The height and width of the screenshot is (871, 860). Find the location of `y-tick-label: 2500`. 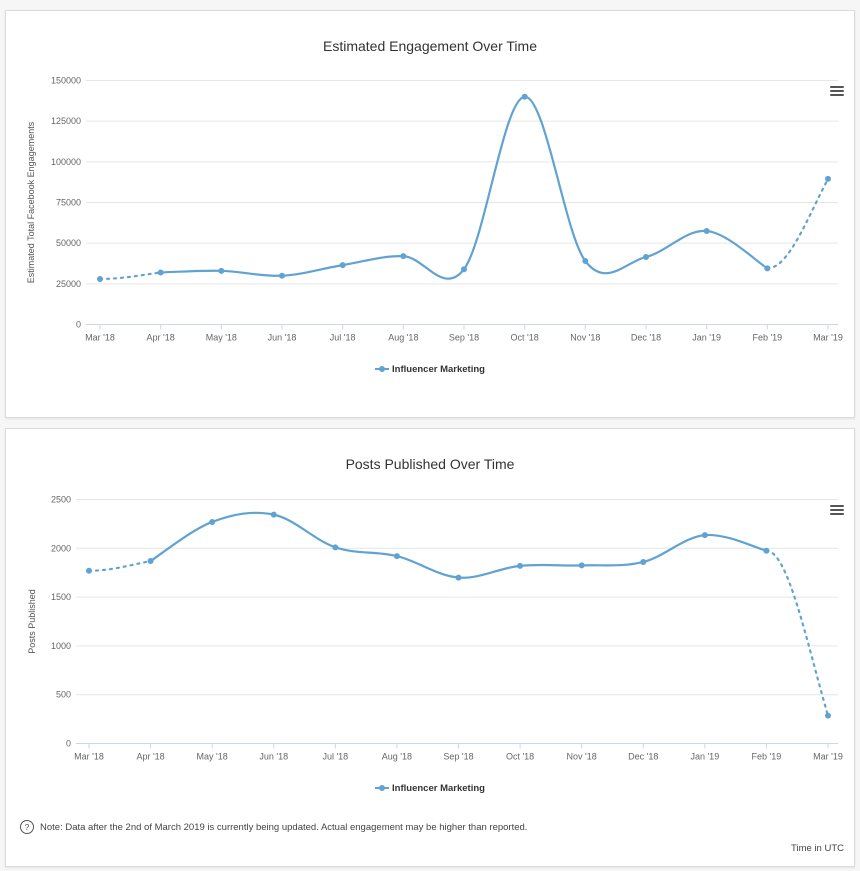

y-tick-label: 2500 is located at coordinates (61, 500).